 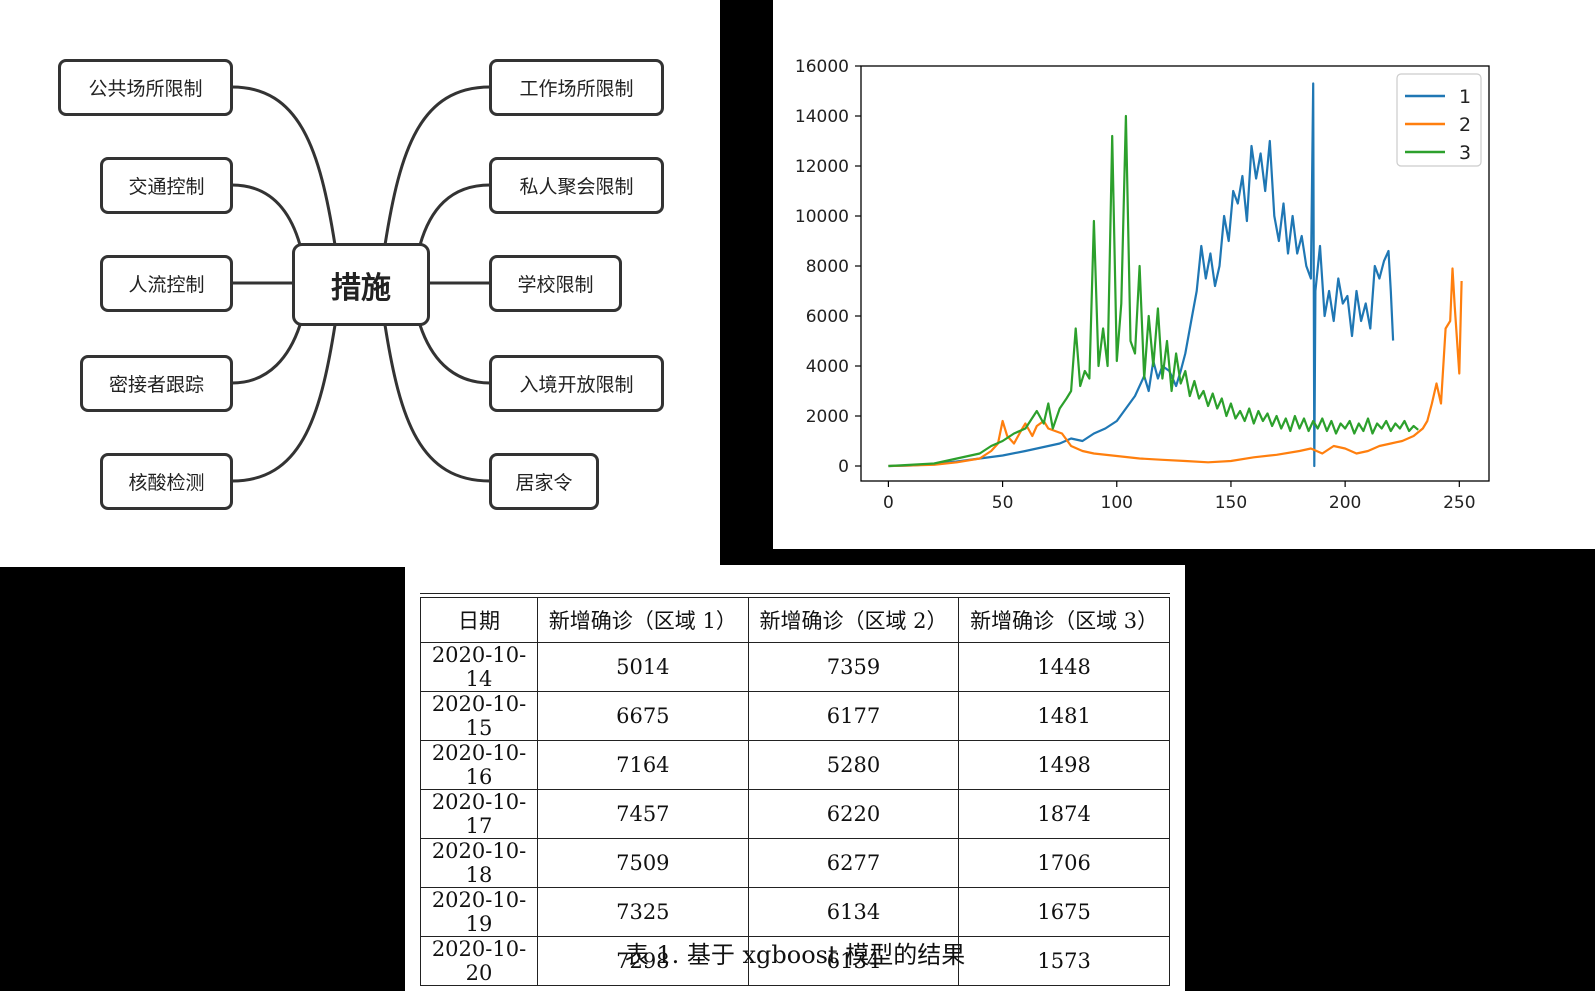 What do you see at coordinates (1064, 716) in the screenshot?
I see `value-cell: 1481` at bounding box center [1064, 716].